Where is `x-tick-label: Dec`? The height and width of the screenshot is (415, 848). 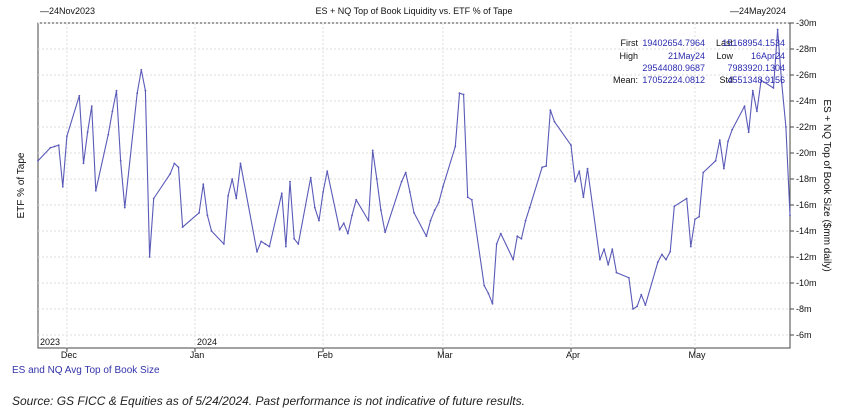 x-tick-label: Dec is located at coordinates (69, 355).